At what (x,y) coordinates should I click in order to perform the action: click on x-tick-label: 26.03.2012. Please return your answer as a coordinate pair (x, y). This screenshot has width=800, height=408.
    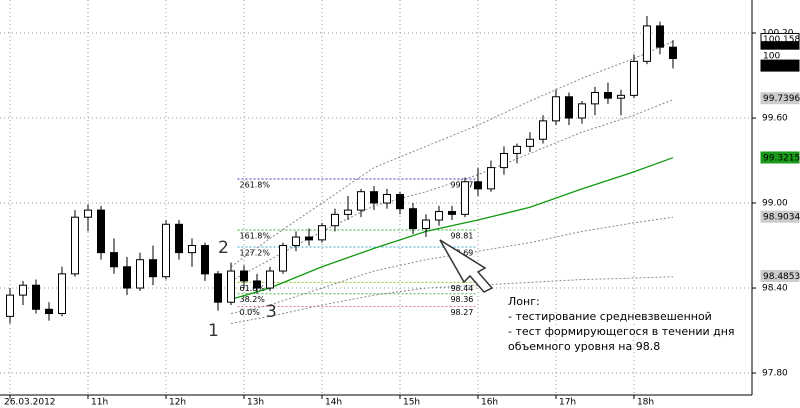
    Looking at the image, I should click on (30, 403).